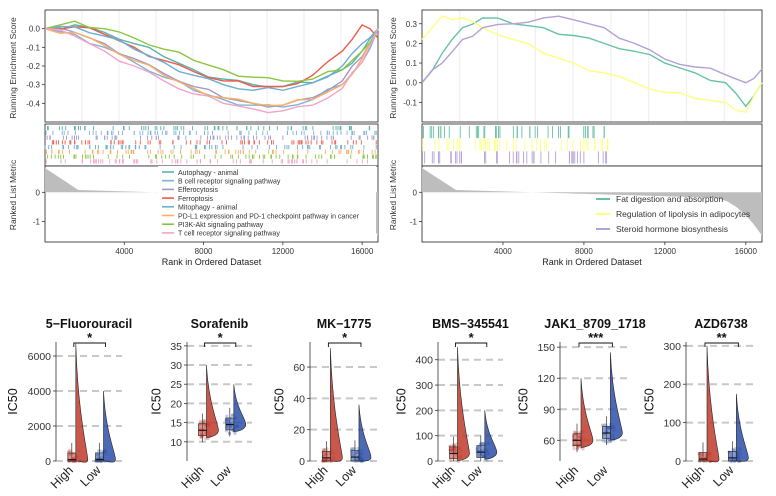  What do you see at coordinates (595, 324) in the screenshot?
I see `panel-title: JAK1_8709_1718` at bounding box center [595, 324].